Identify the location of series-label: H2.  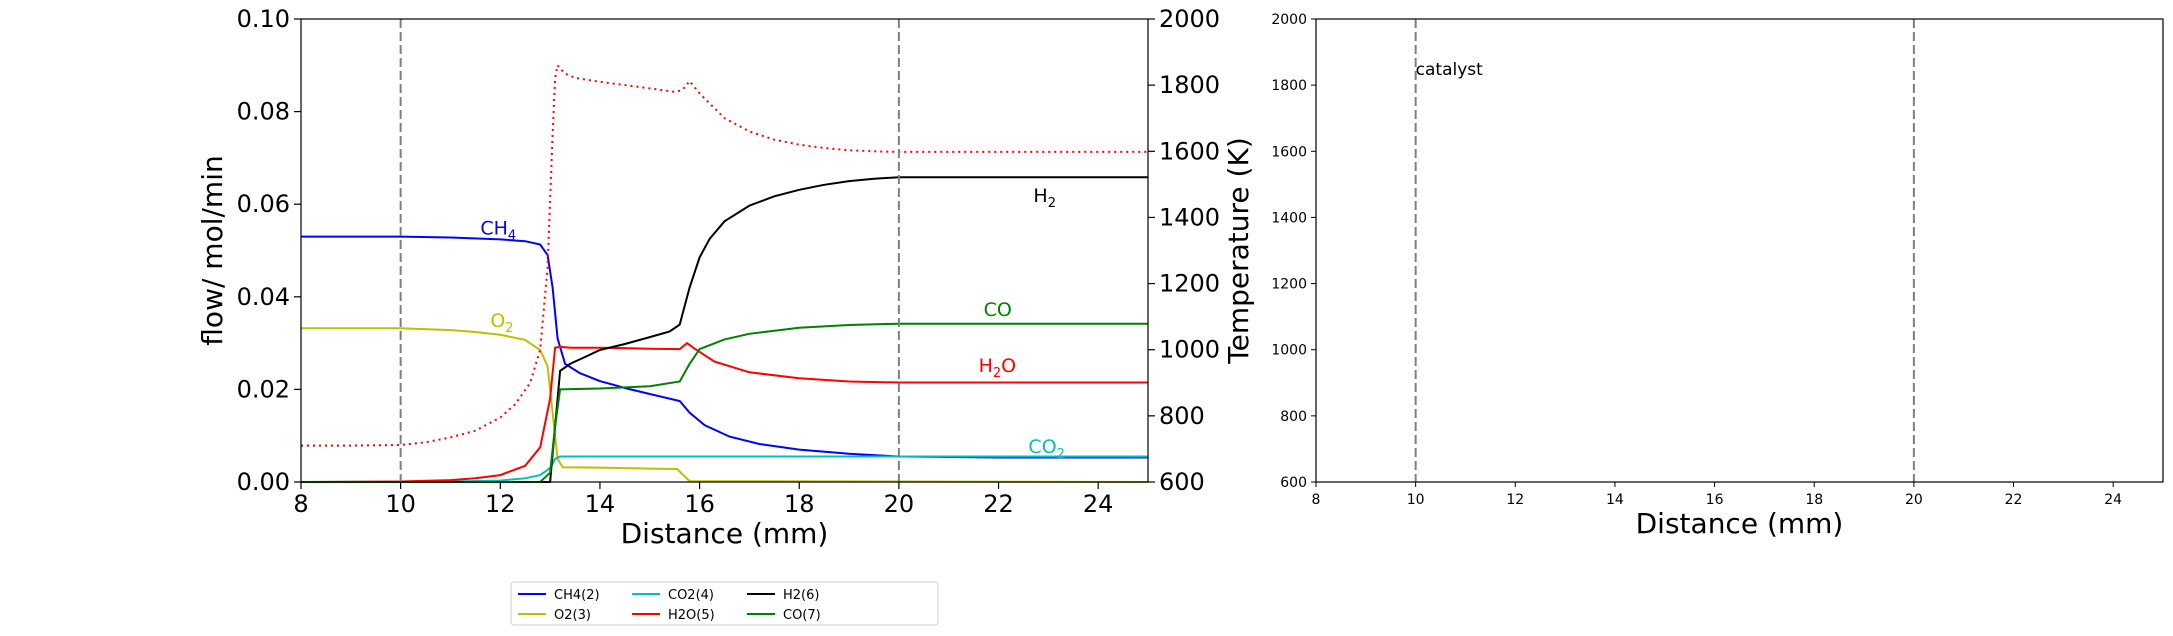
(1044, 198).